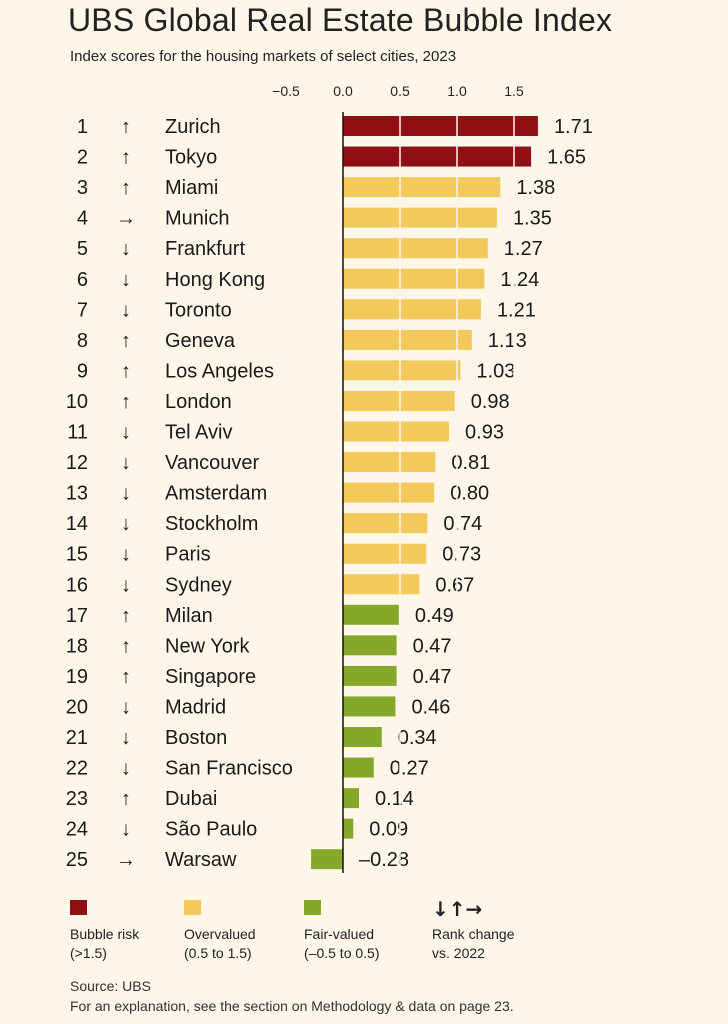 The height and width of the screenshot is (1024, 728). I want to click on rank-number: 1, so click(82, 127).